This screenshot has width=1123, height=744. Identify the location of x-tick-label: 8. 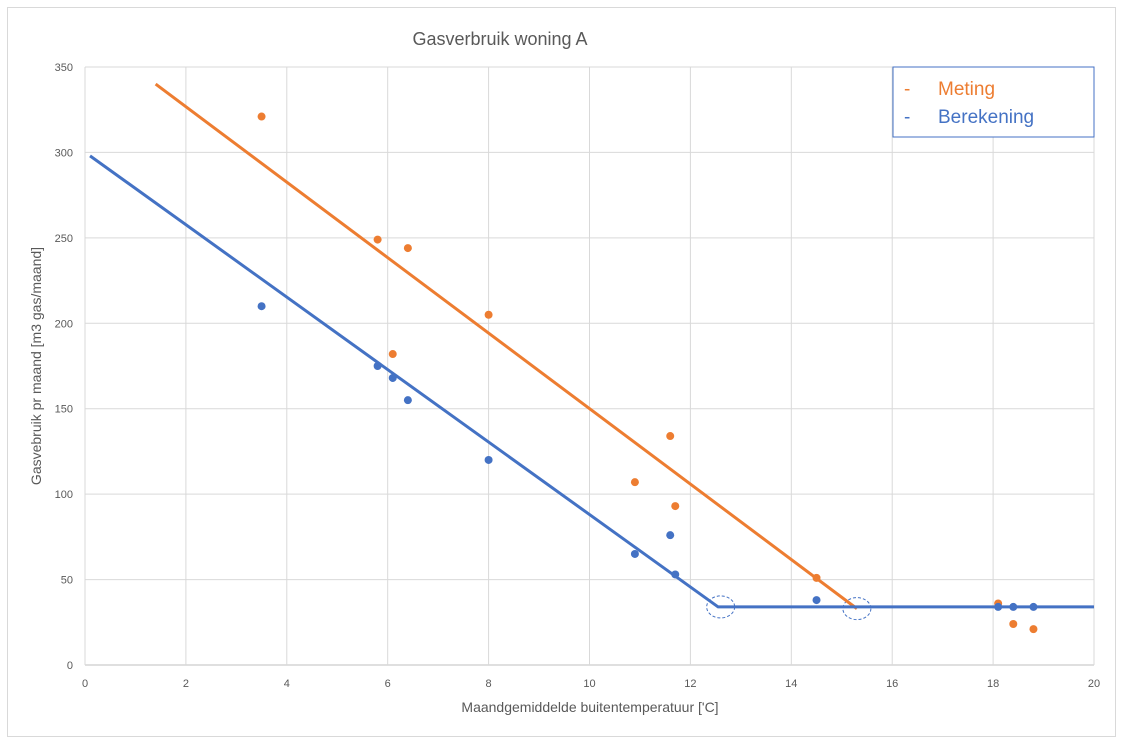
(489, 684).